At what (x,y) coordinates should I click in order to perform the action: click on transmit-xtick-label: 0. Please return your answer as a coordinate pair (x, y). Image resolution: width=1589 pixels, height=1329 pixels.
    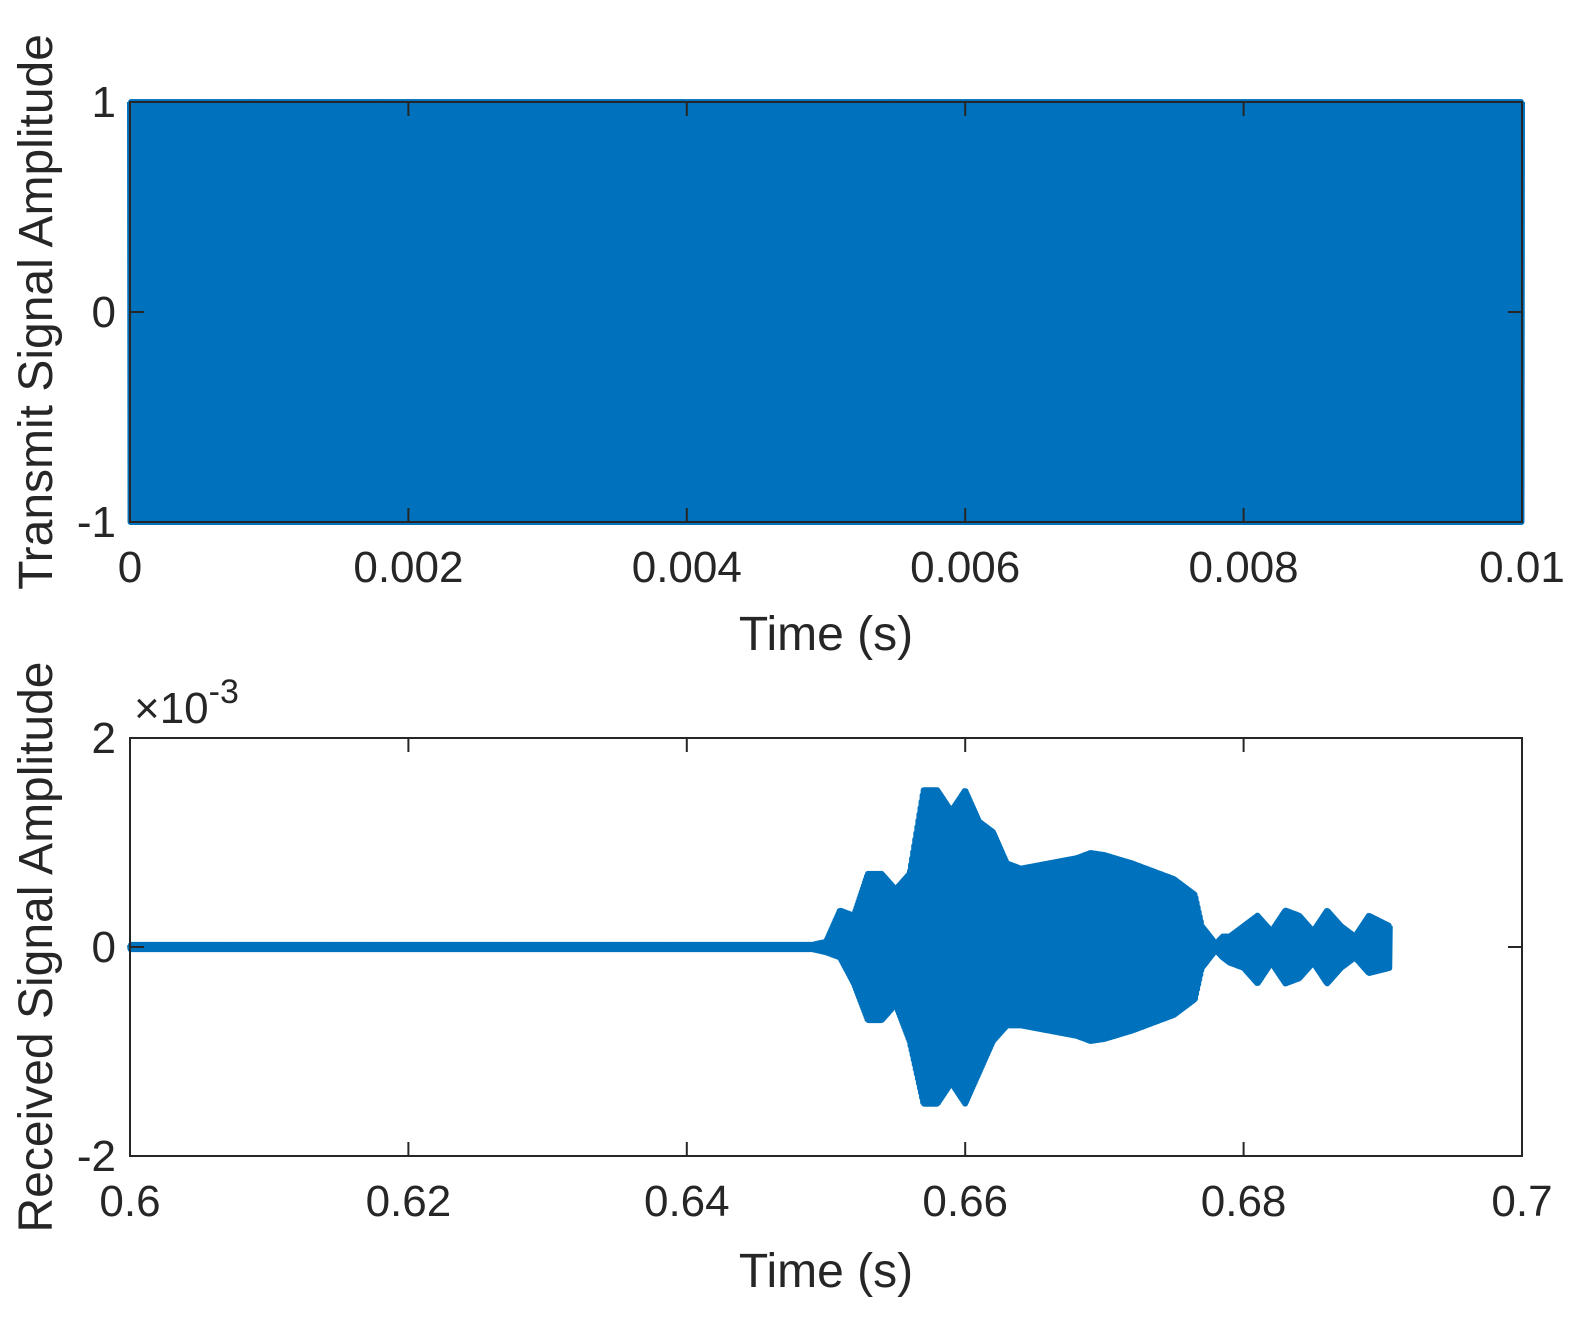
    Looking at the image, I should click on (130, 567).